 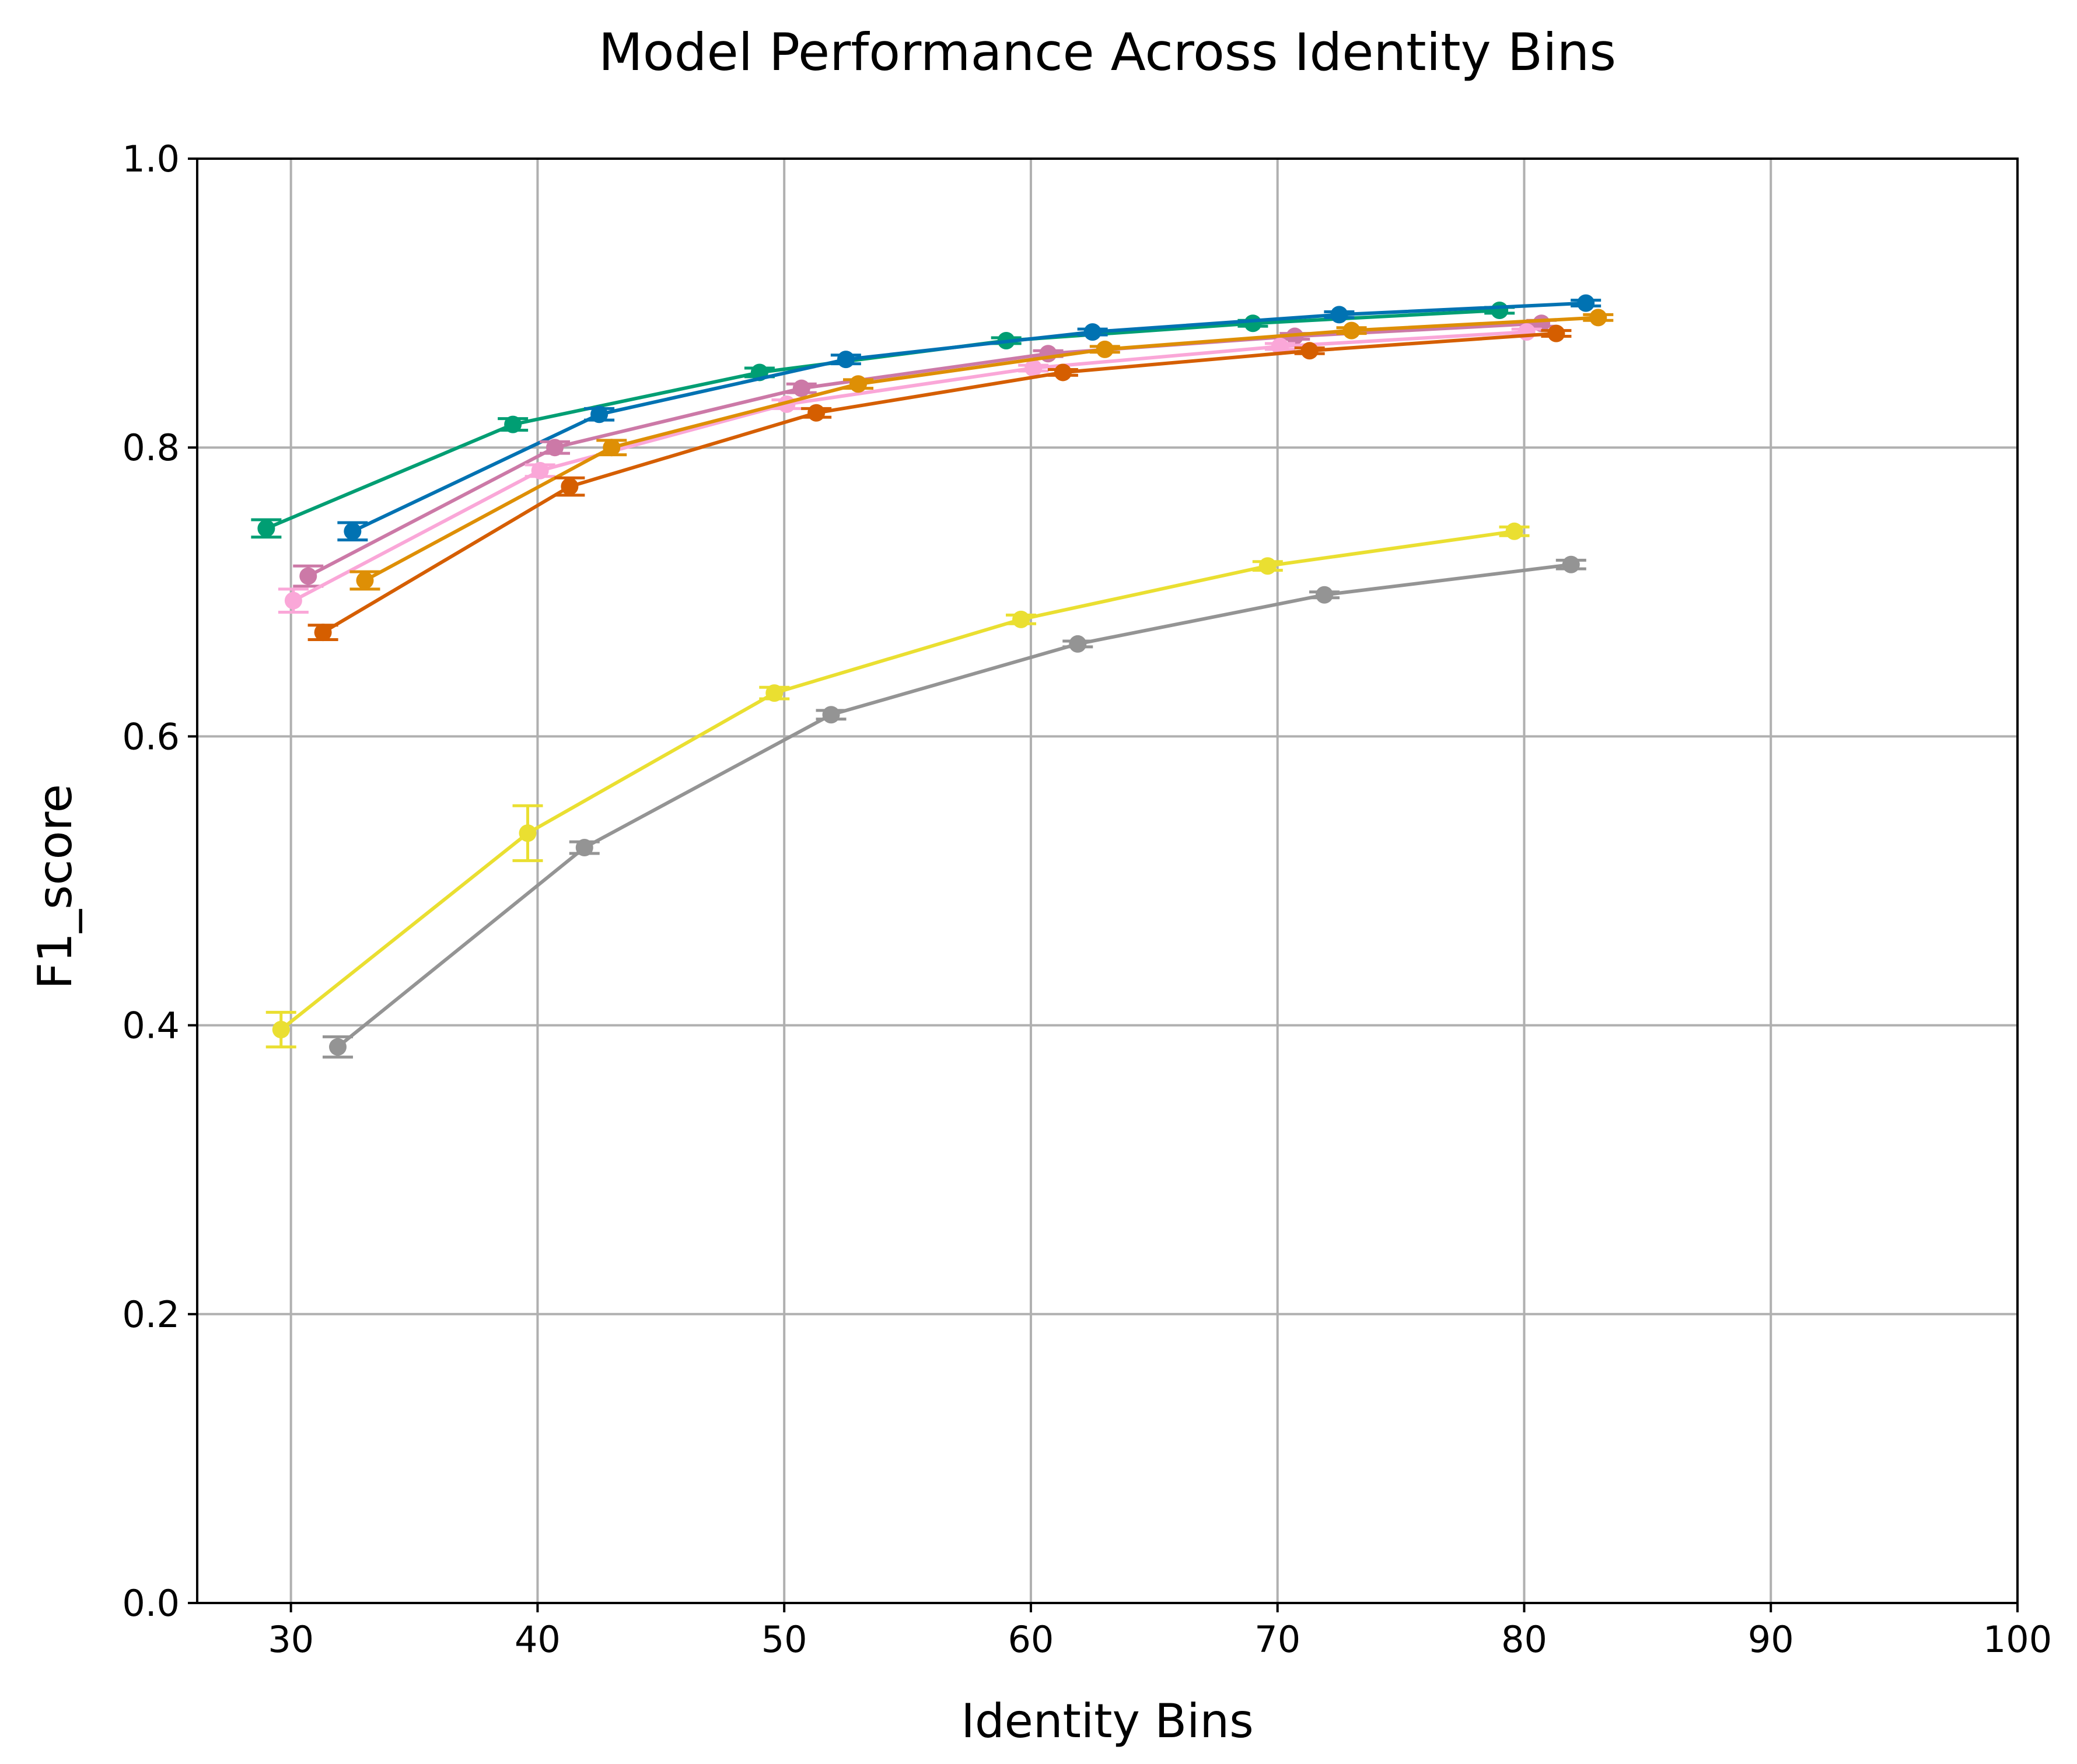 I want to click on x-tick-label: 90, so click(x=1771, y=1639).